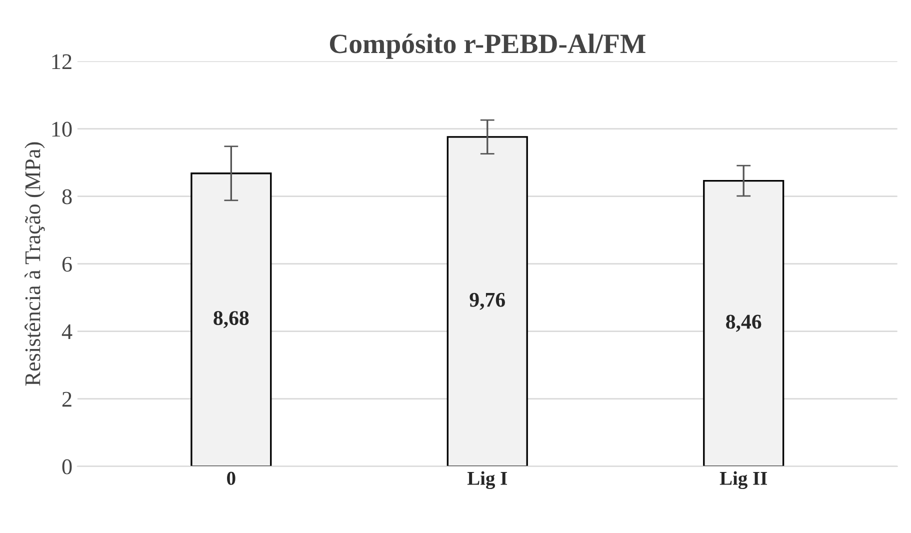  Describe the element at coordinates (62, 129) in the screenshot. I see `y-tick-label: 10` at that location.